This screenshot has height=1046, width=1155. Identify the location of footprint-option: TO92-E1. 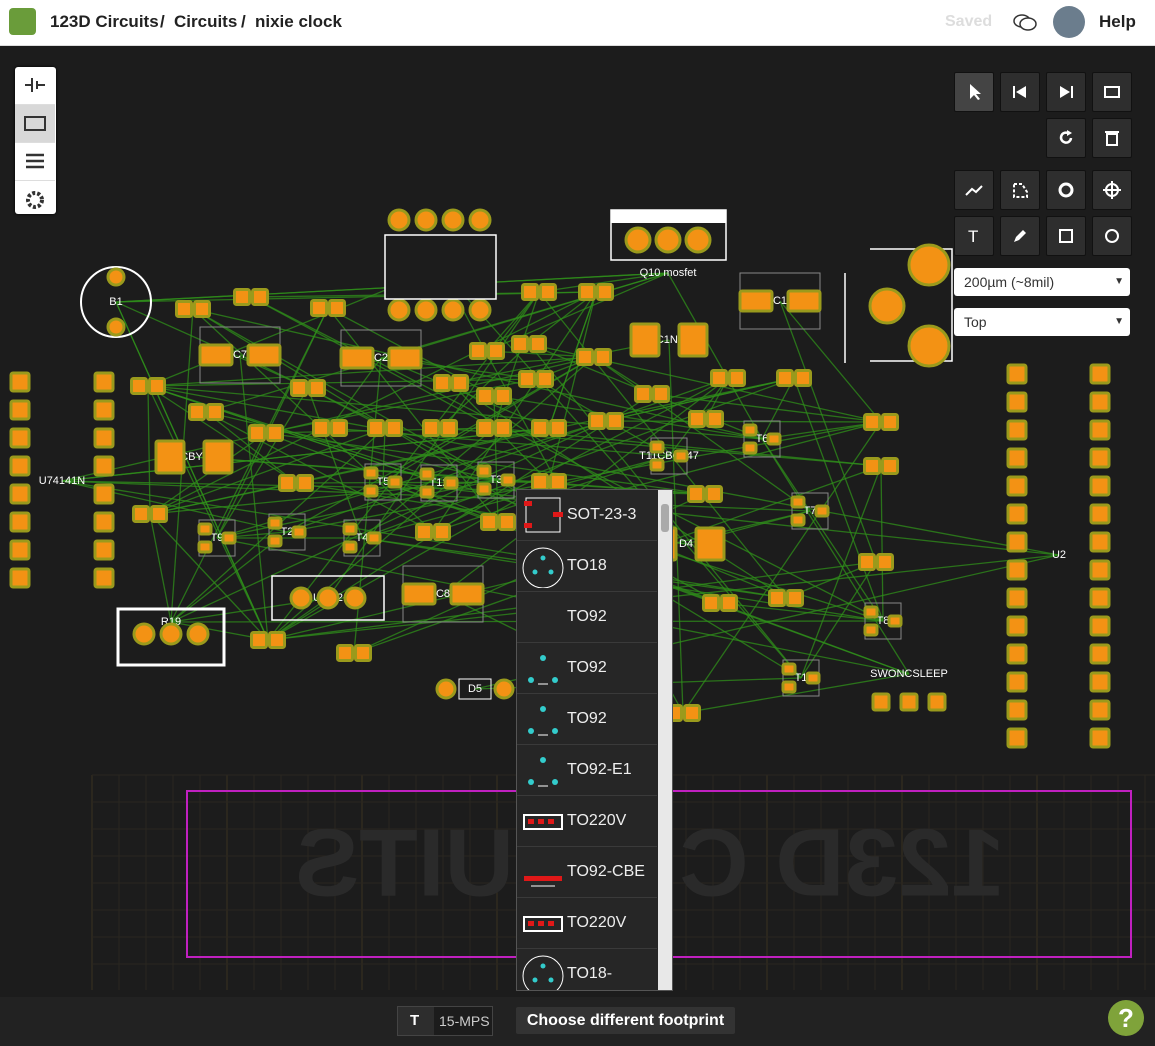
(587, 770).